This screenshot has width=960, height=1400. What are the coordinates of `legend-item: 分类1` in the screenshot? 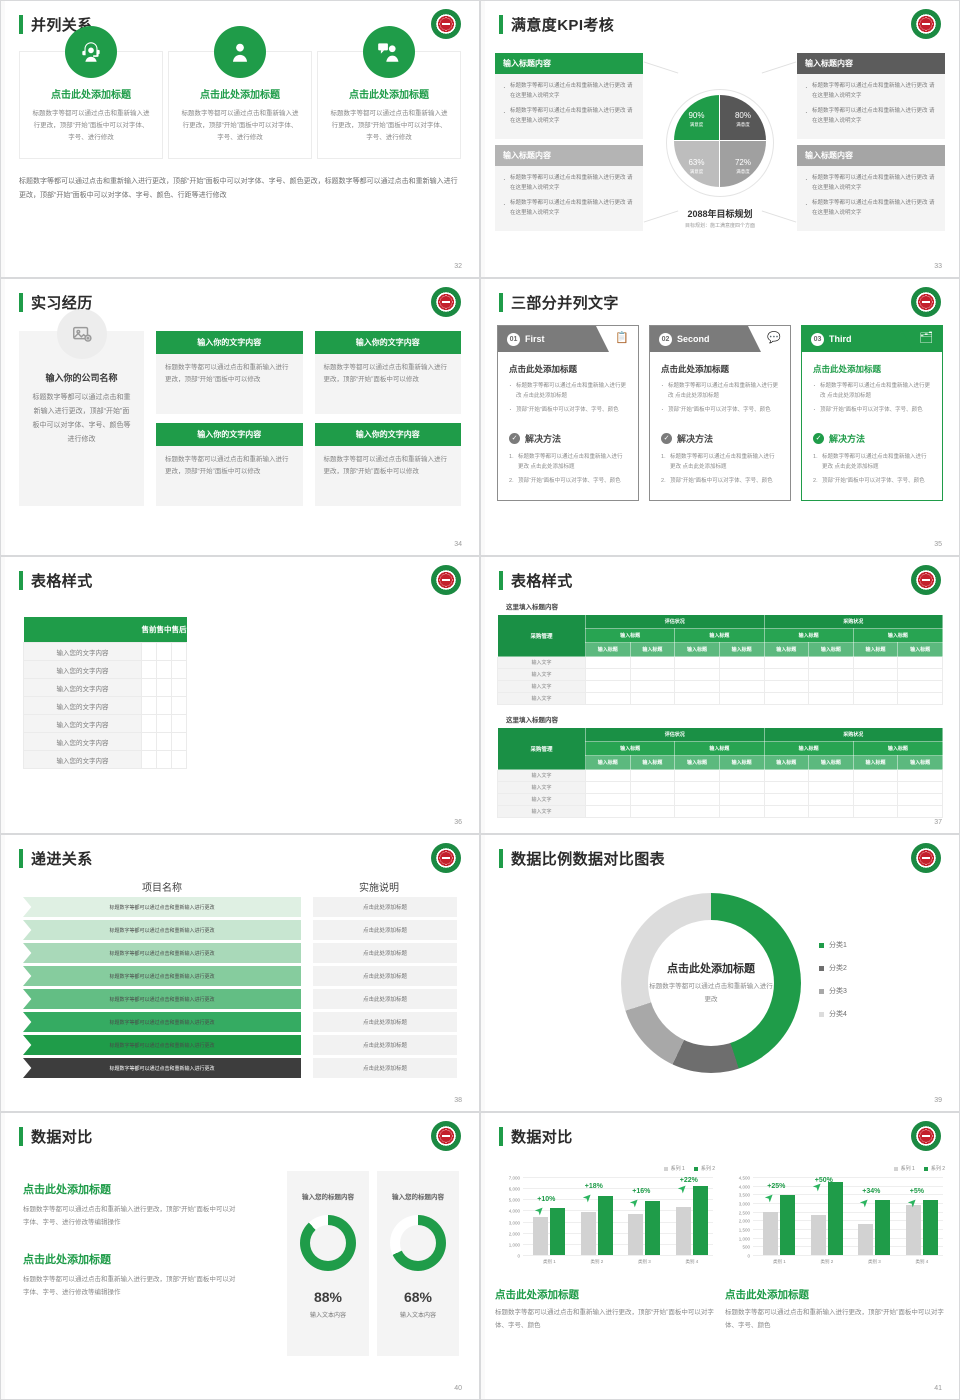 It's located at (833, 945).